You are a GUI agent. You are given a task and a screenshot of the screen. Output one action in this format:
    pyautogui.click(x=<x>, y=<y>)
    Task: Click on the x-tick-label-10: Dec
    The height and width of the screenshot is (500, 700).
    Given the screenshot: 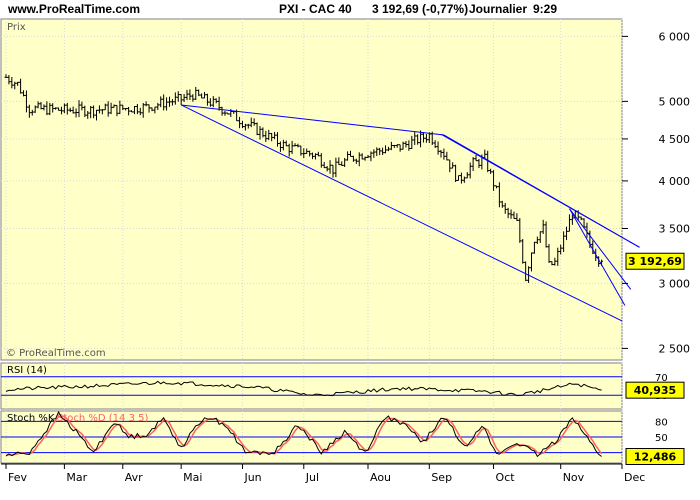 What is the action you would take?
    pyautogui.click(x=634, y=477)
    